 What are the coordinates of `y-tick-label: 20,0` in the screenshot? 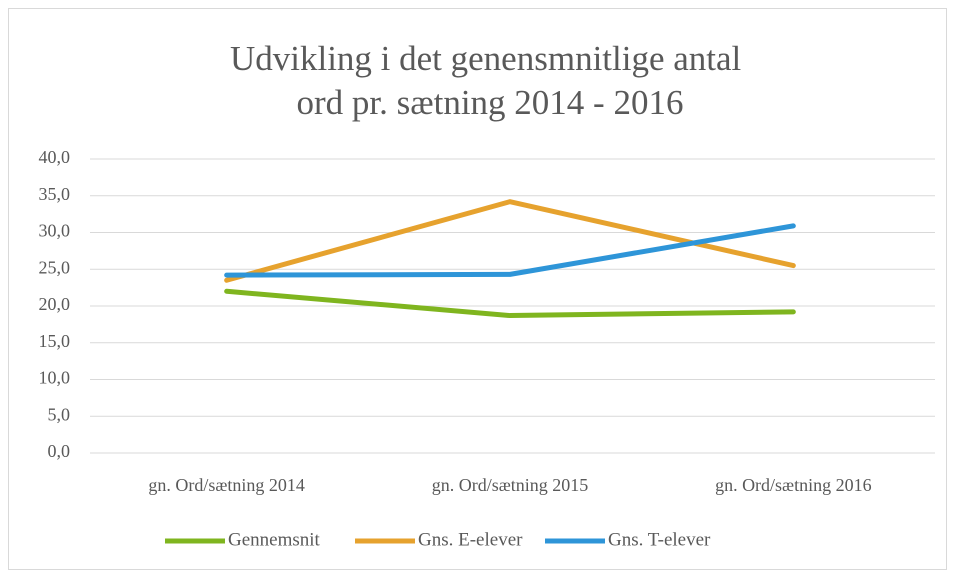 It's located at (55, 304).